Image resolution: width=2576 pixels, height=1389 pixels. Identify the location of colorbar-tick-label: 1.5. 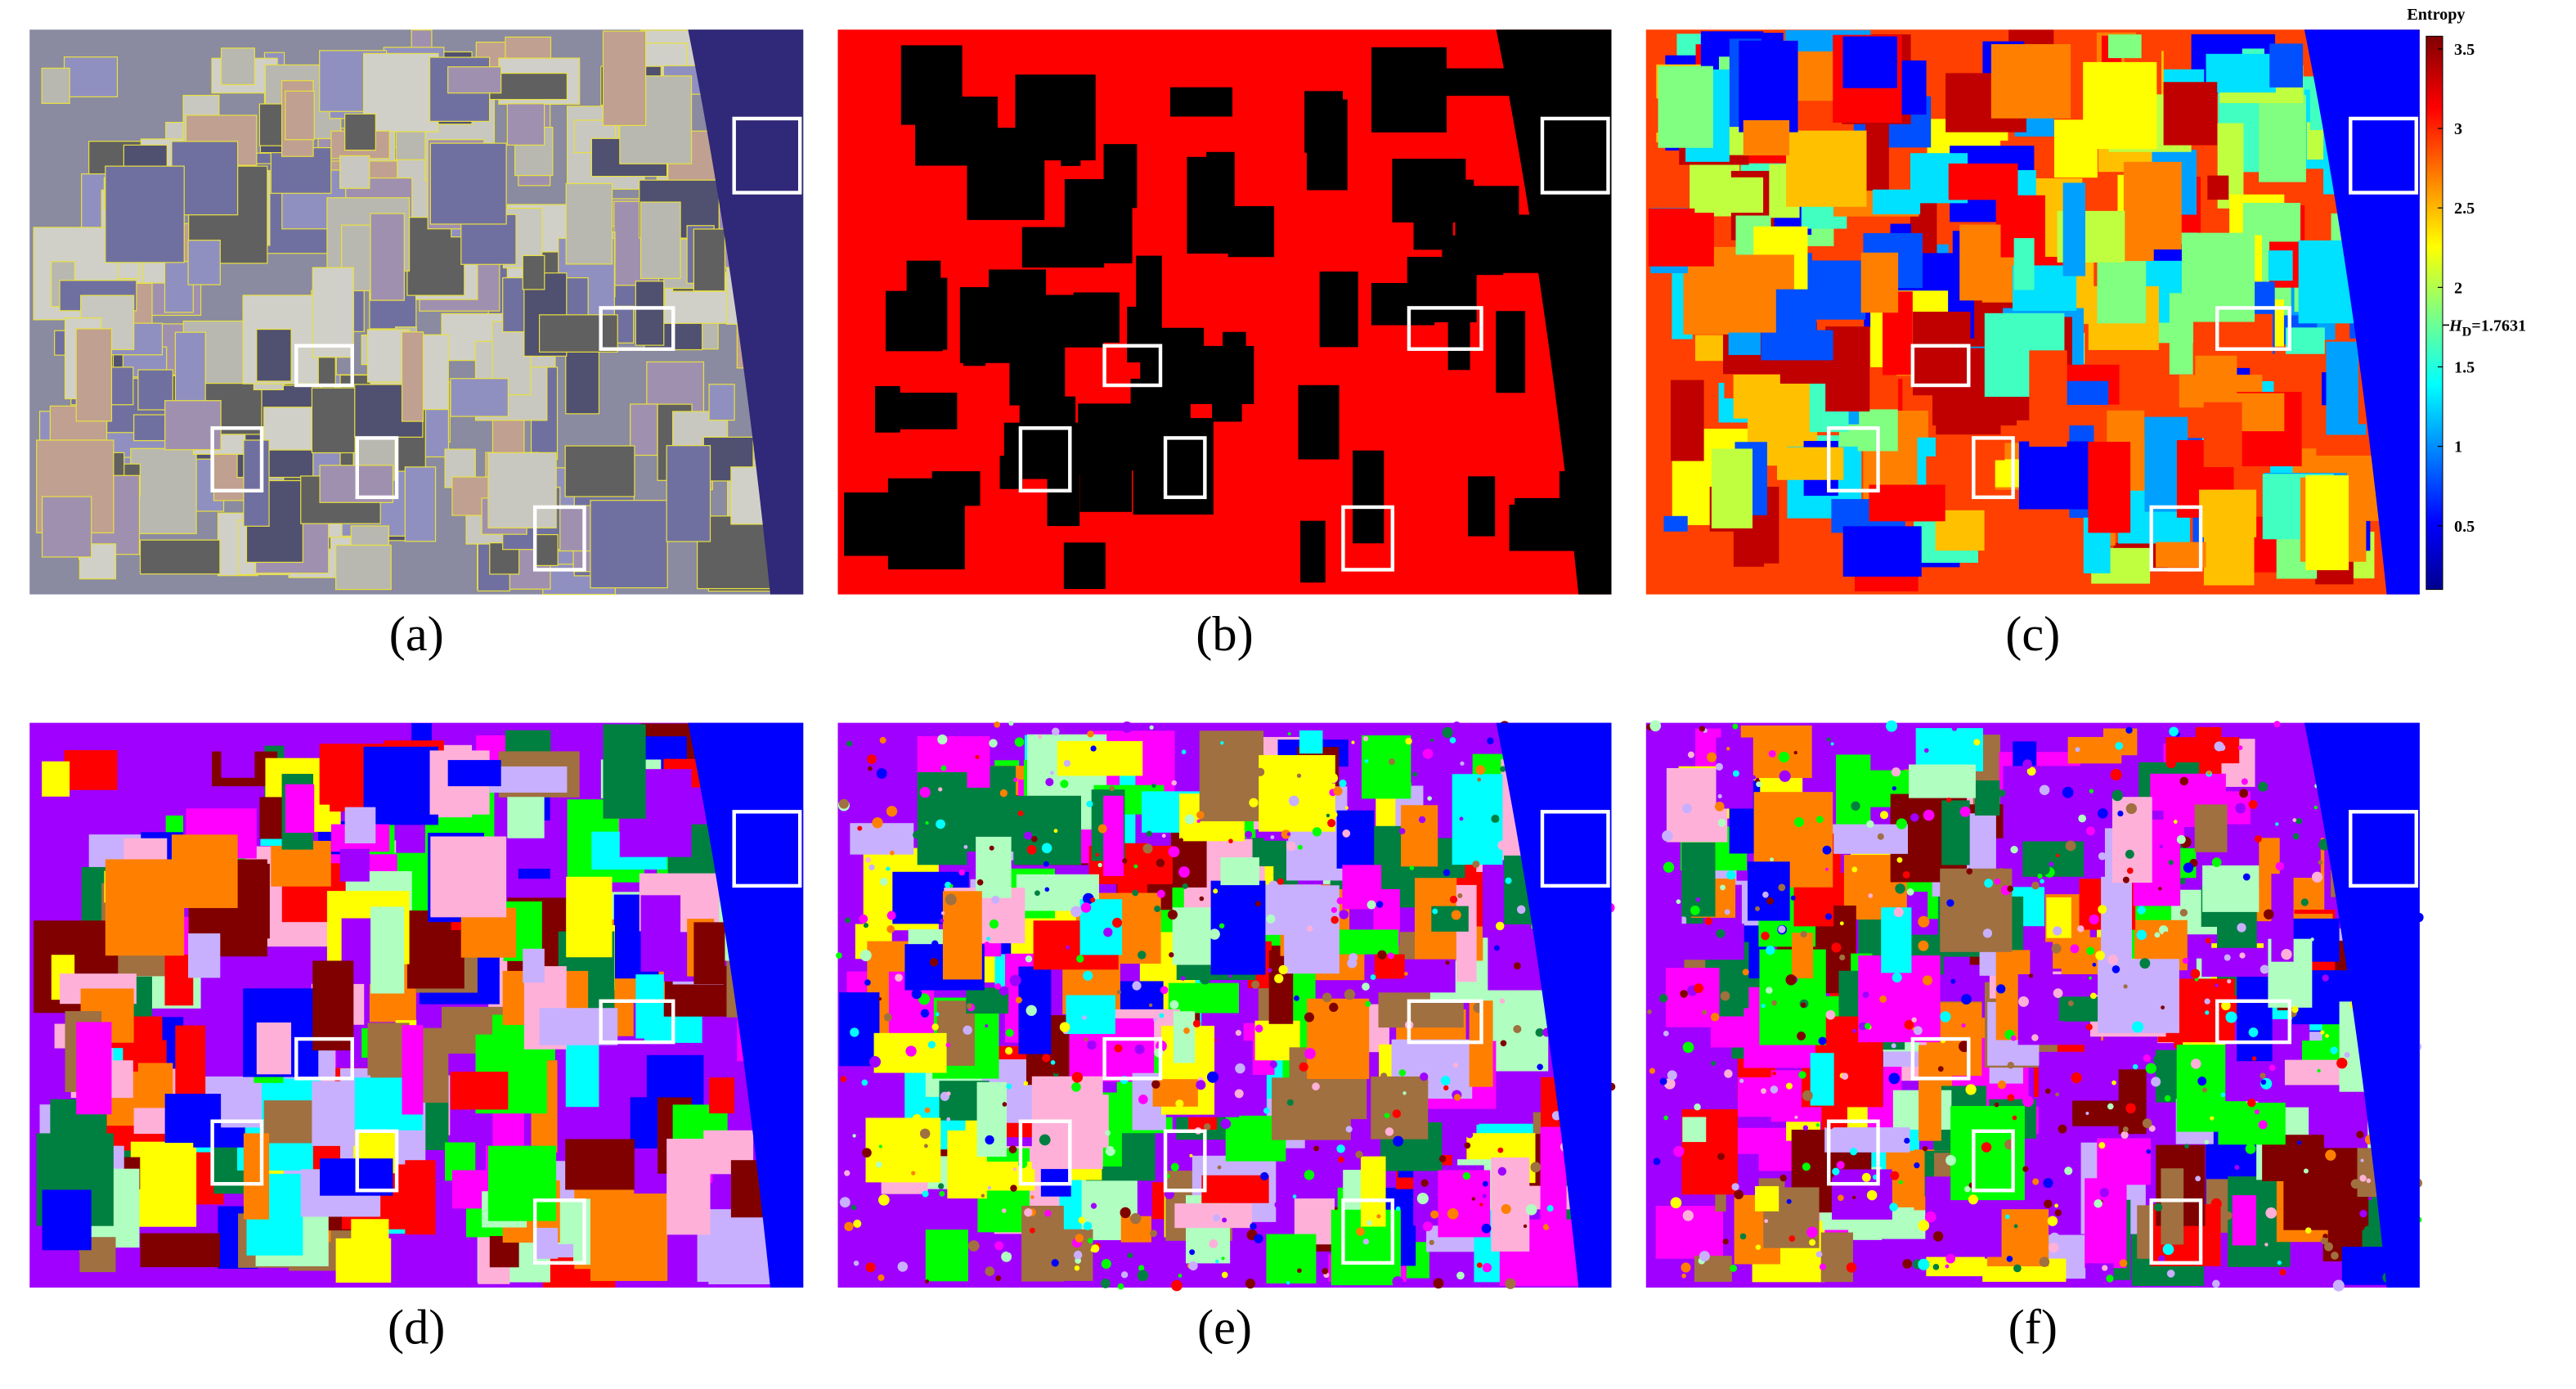
(2465, 368).